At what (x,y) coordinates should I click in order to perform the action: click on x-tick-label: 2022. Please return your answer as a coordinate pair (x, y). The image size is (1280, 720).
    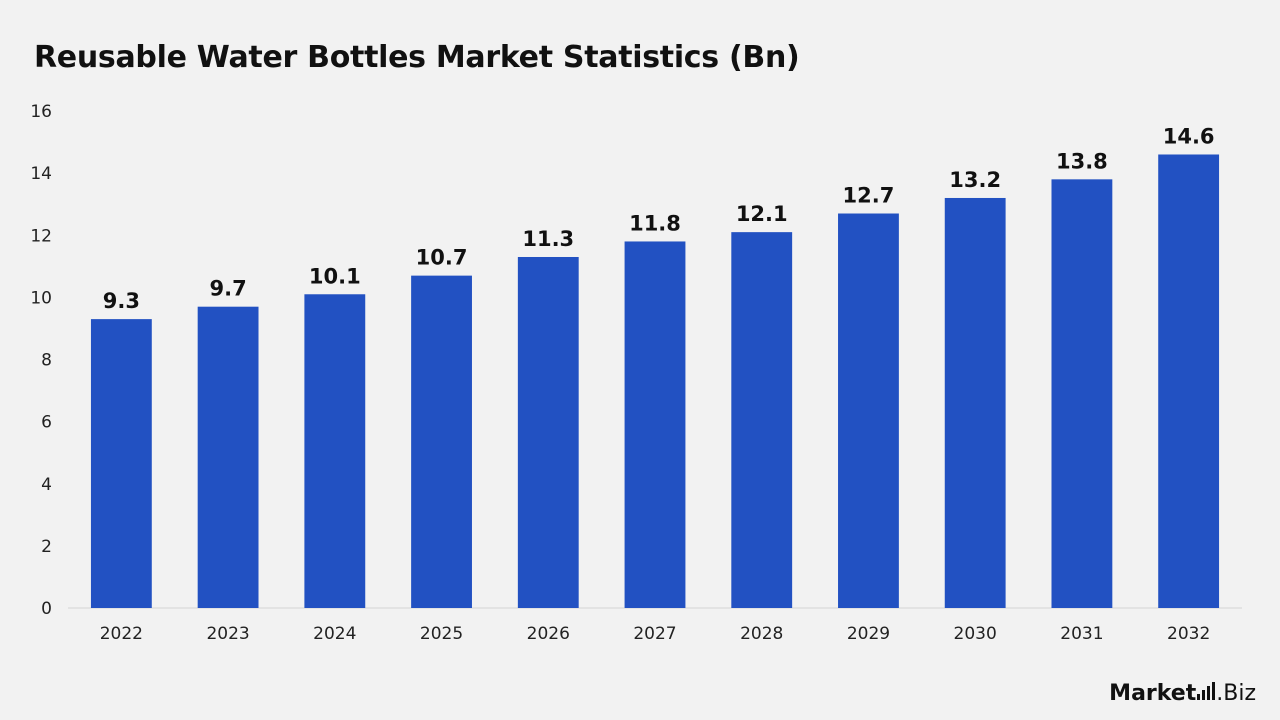
    Looking at the image, I should click on (121, 634).